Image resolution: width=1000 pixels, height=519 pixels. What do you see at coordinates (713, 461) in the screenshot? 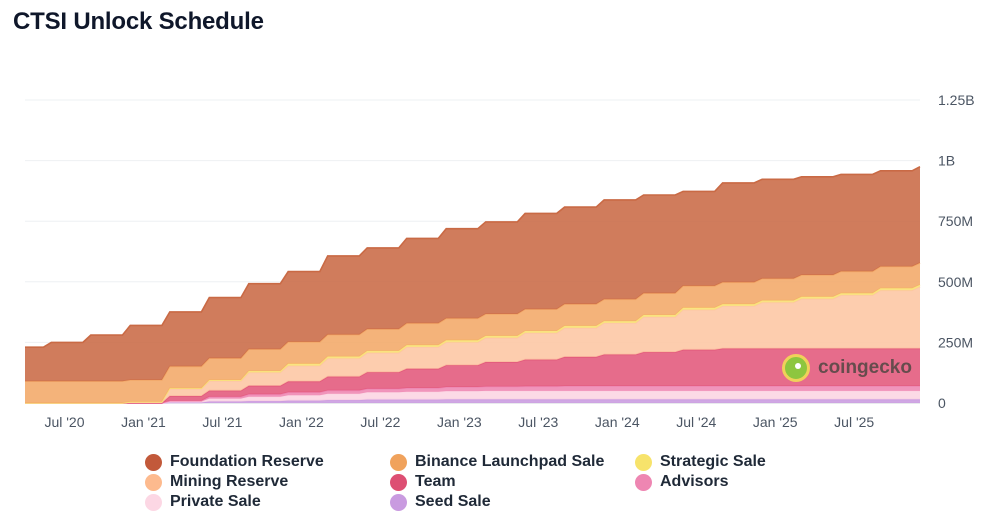
I see `legend-label: Strategic Sale` at bounding box center [713, 461].